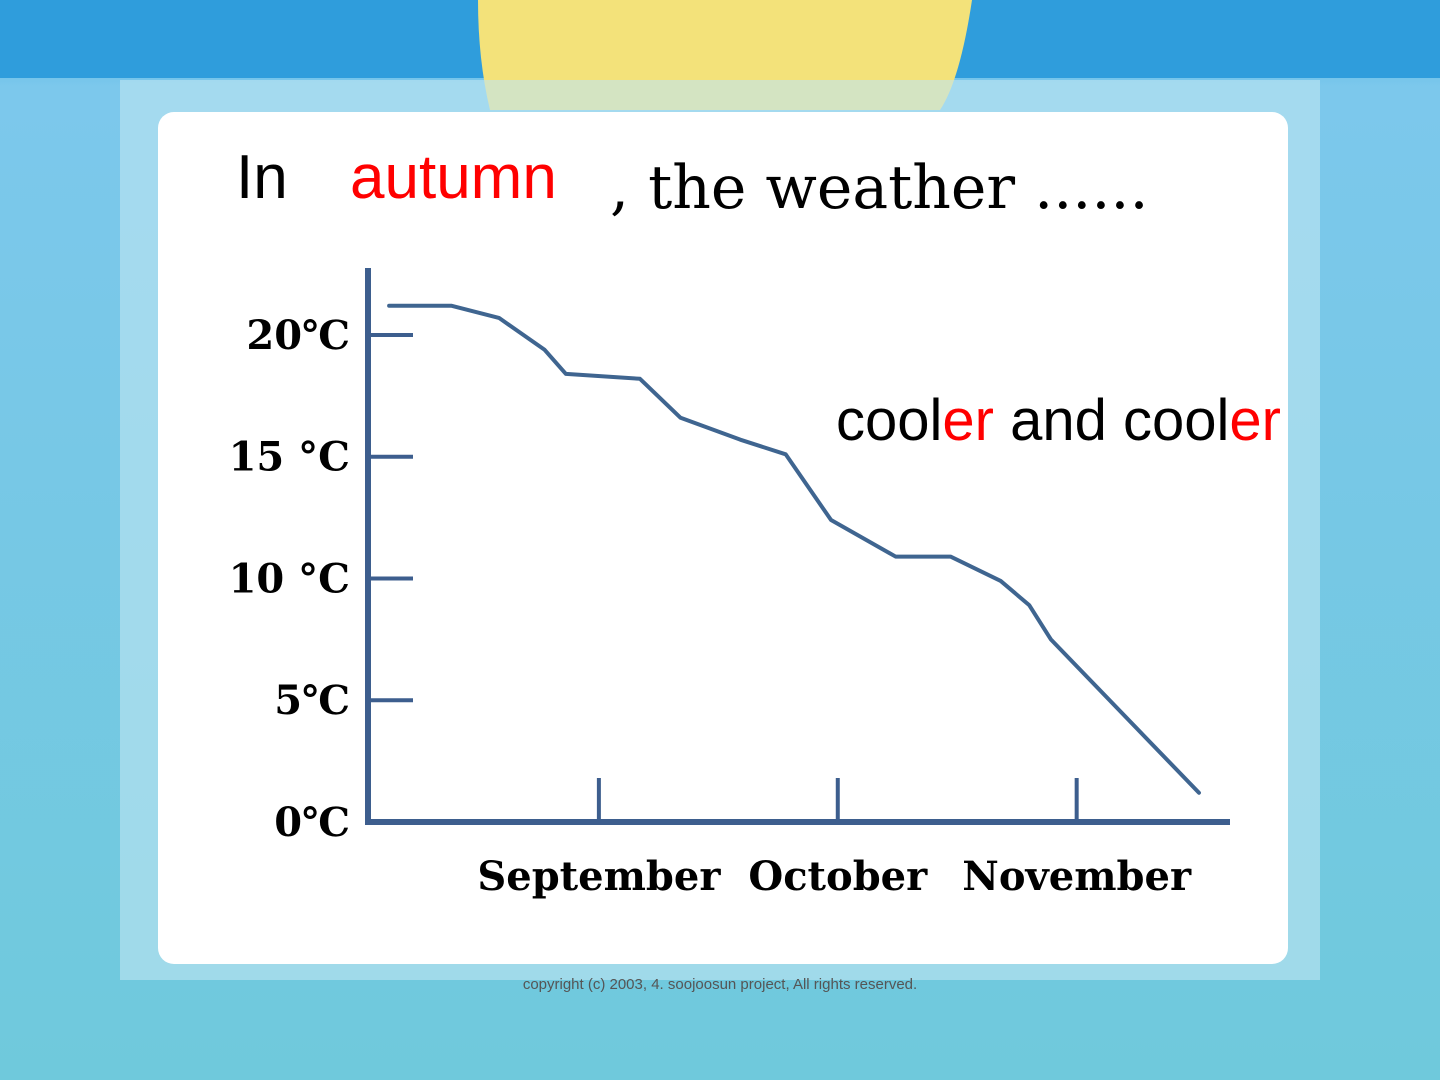  Describe the element at coordinates (312, 700) in the screenshot. I see `y-tick-label: 5℃` at that location.